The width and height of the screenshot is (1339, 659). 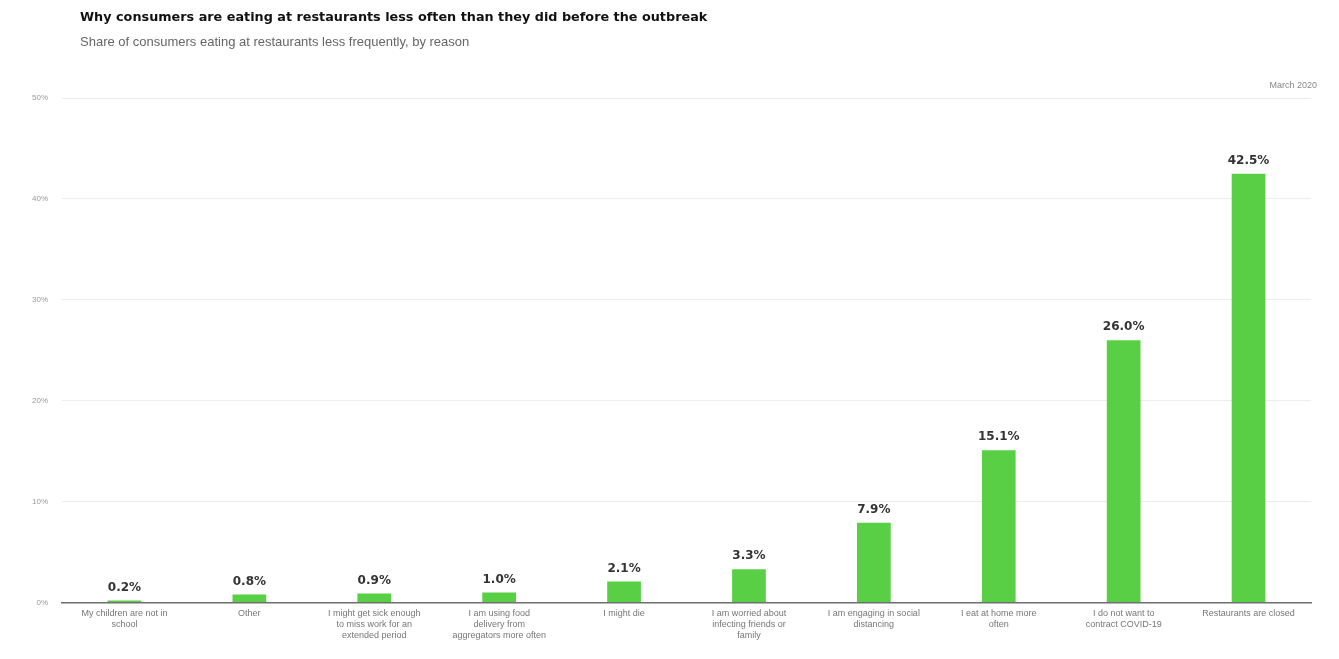 What do you see at coordinates (249, 580) in the screenshot?
I see `data-label: 0.8%` at bounding box center [249, 580].